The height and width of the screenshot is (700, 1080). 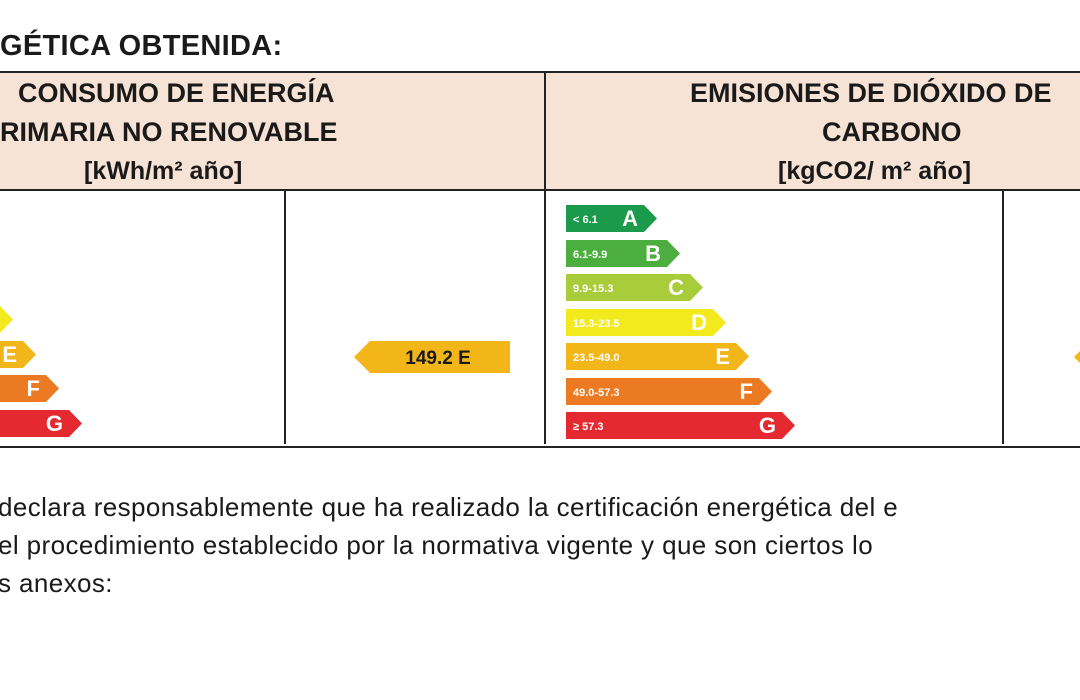 I want to click on co2-scale-row-a: < 6.1 A, so click(x=612, y=218).